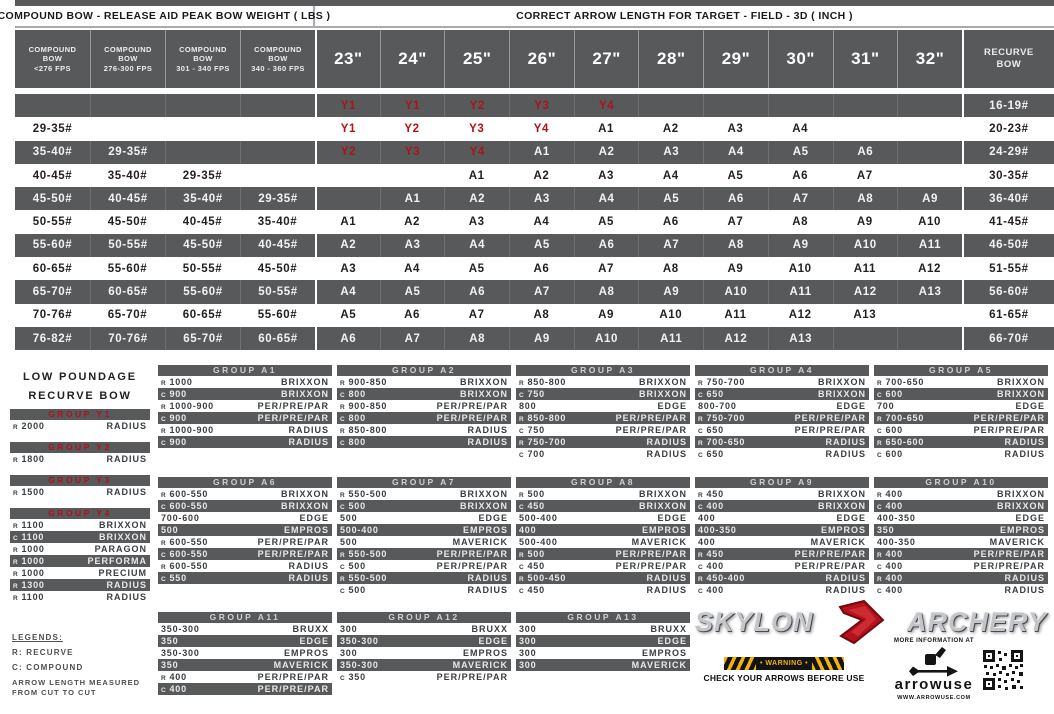 The width and height of the screenshot is (1054, 714). I want to click on archery-wordmark: ARCHERY, so click(976, 621).